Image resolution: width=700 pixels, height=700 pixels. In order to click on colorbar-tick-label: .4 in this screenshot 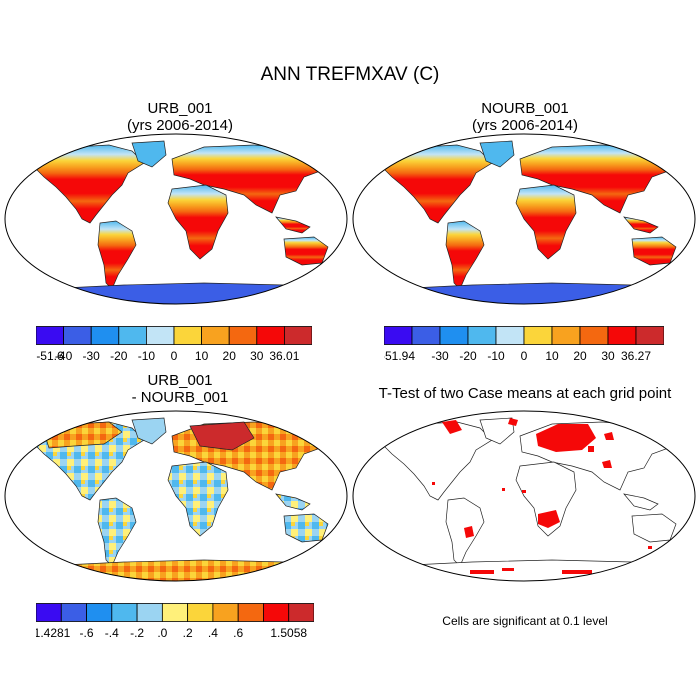, I will do `click(213, 633)`.